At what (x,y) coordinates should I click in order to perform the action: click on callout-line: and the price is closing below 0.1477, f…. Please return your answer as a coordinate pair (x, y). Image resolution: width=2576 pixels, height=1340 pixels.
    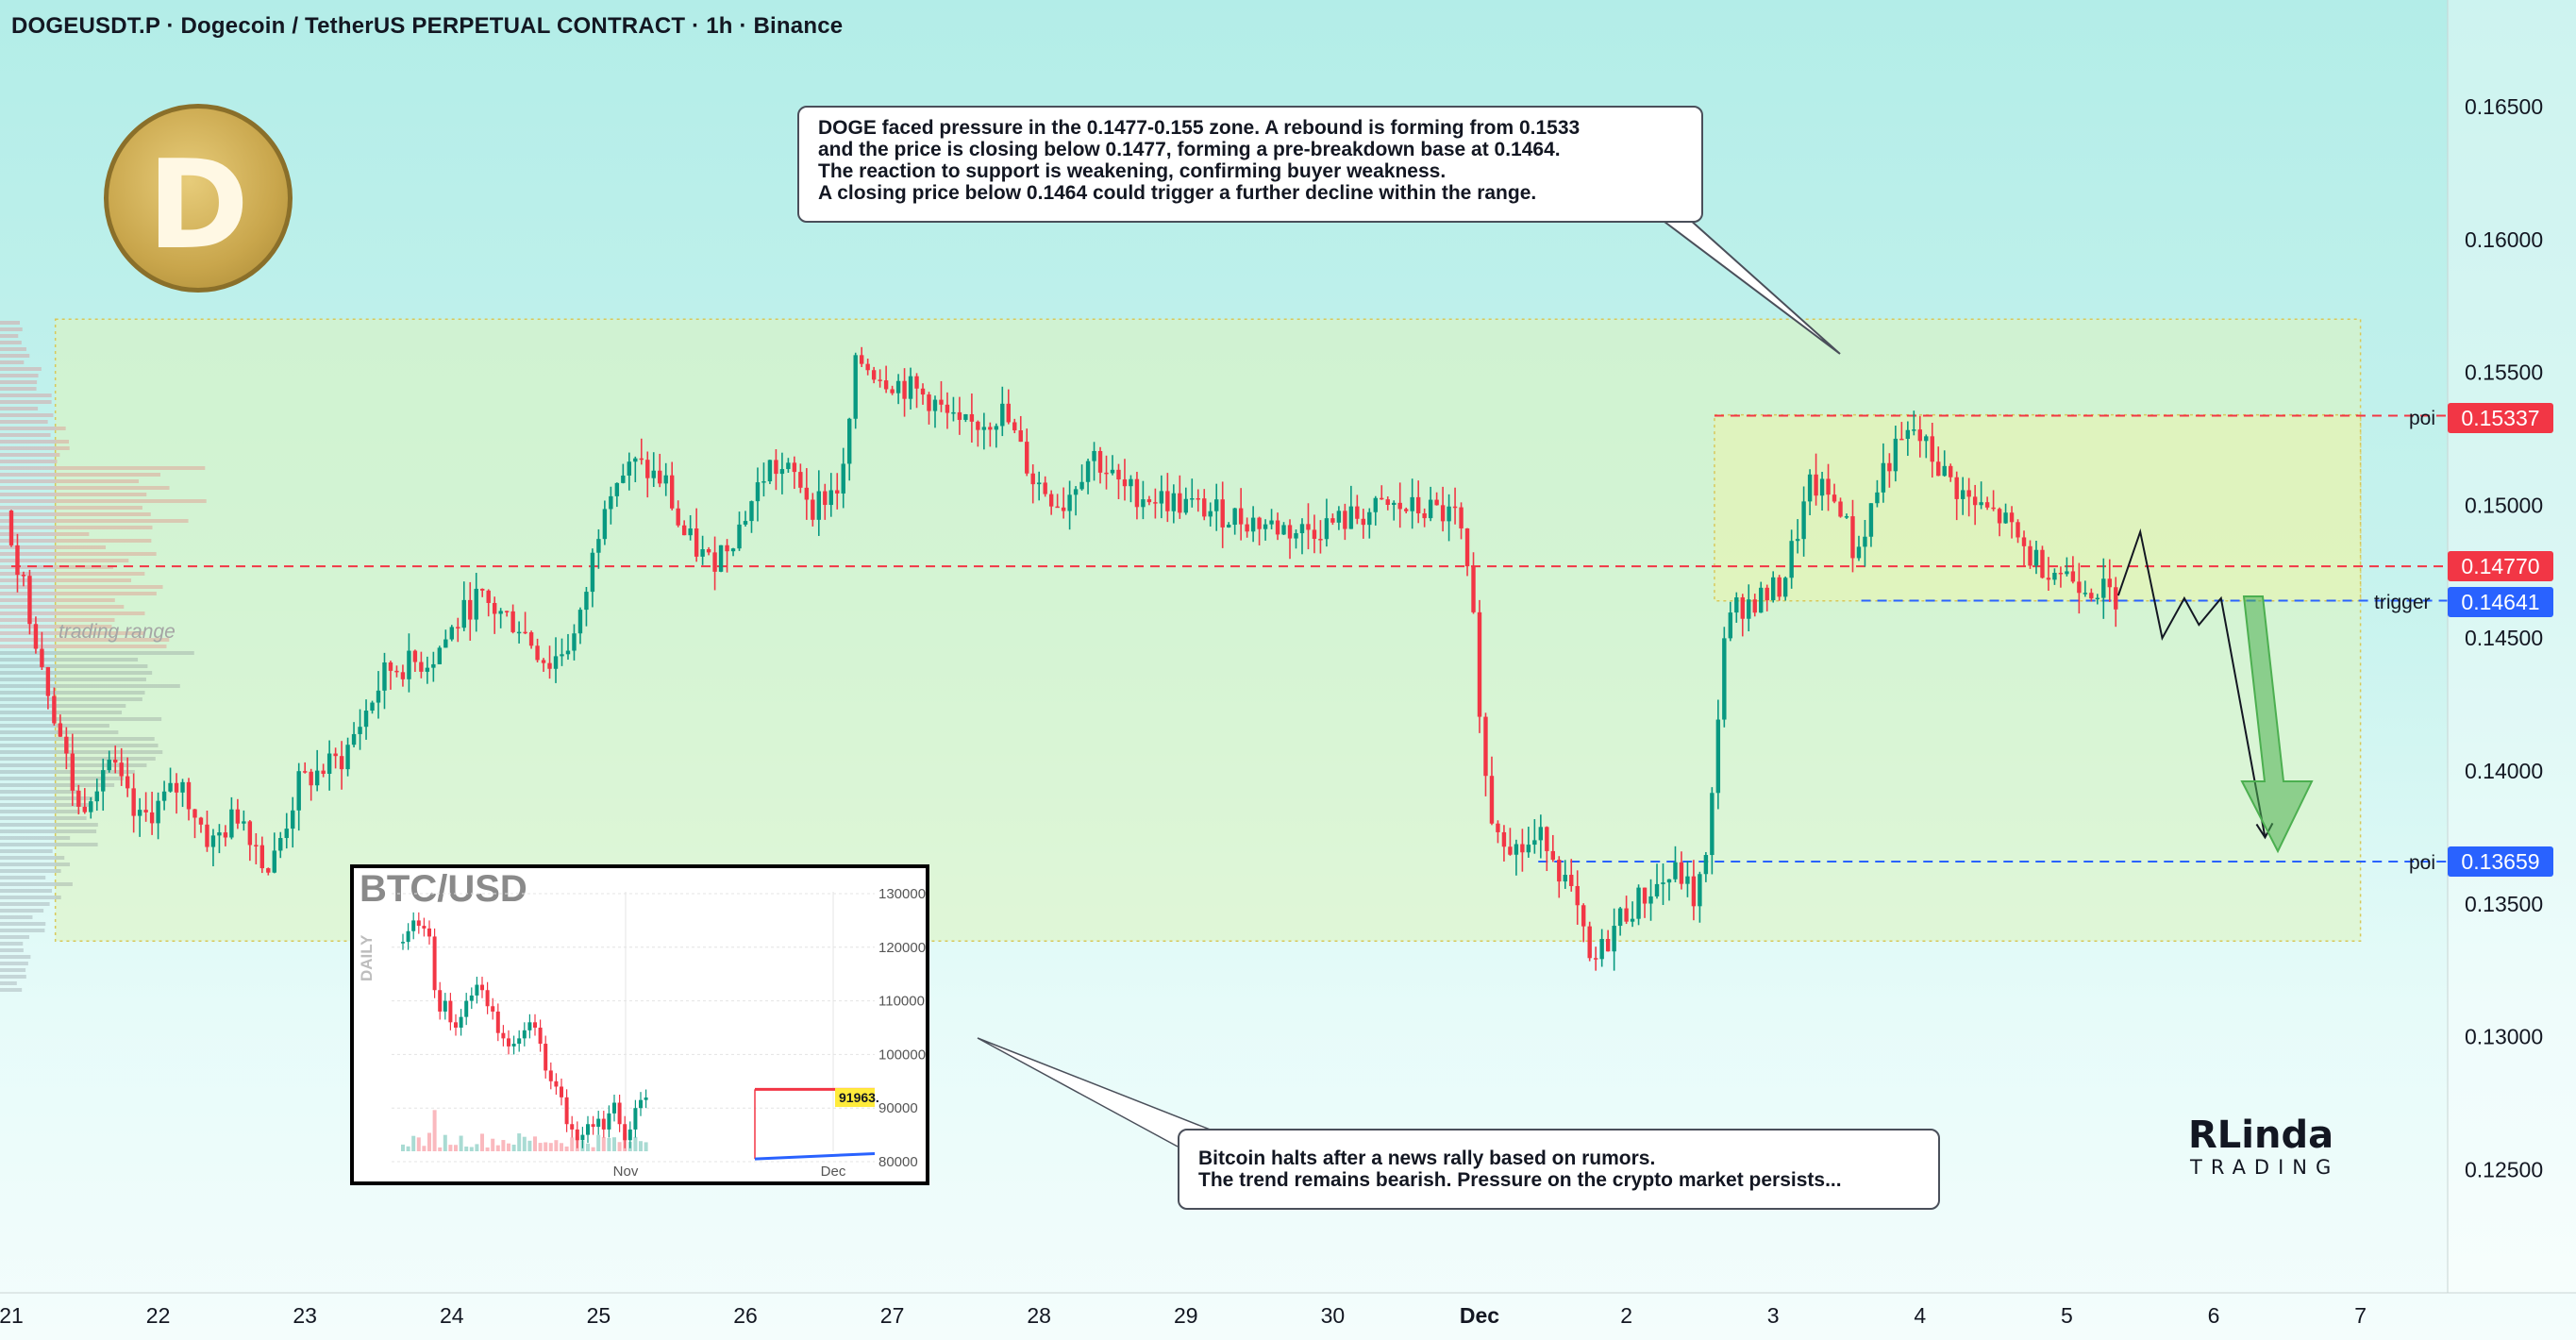
    Looking at the image, I should click on (1189, 149).